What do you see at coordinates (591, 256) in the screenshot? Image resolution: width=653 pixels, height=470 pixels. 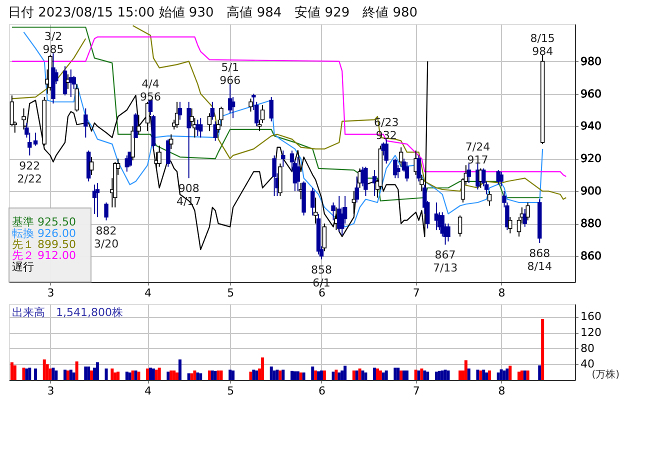 I see `y-tick-label: 860` at bounding box center [591, 256].